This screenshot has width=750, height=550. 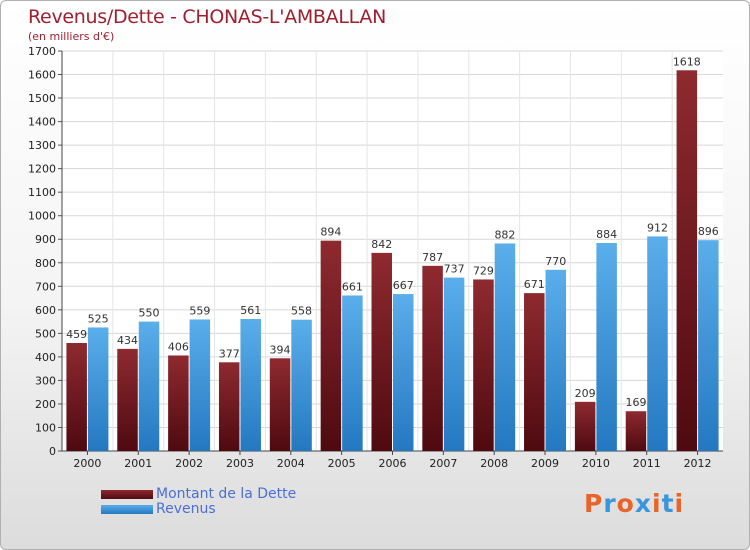 What do you see at coordinates (42, 216) in the screenshot?
I see `y-tick-label: 1000` at bounding box center [42, 216].